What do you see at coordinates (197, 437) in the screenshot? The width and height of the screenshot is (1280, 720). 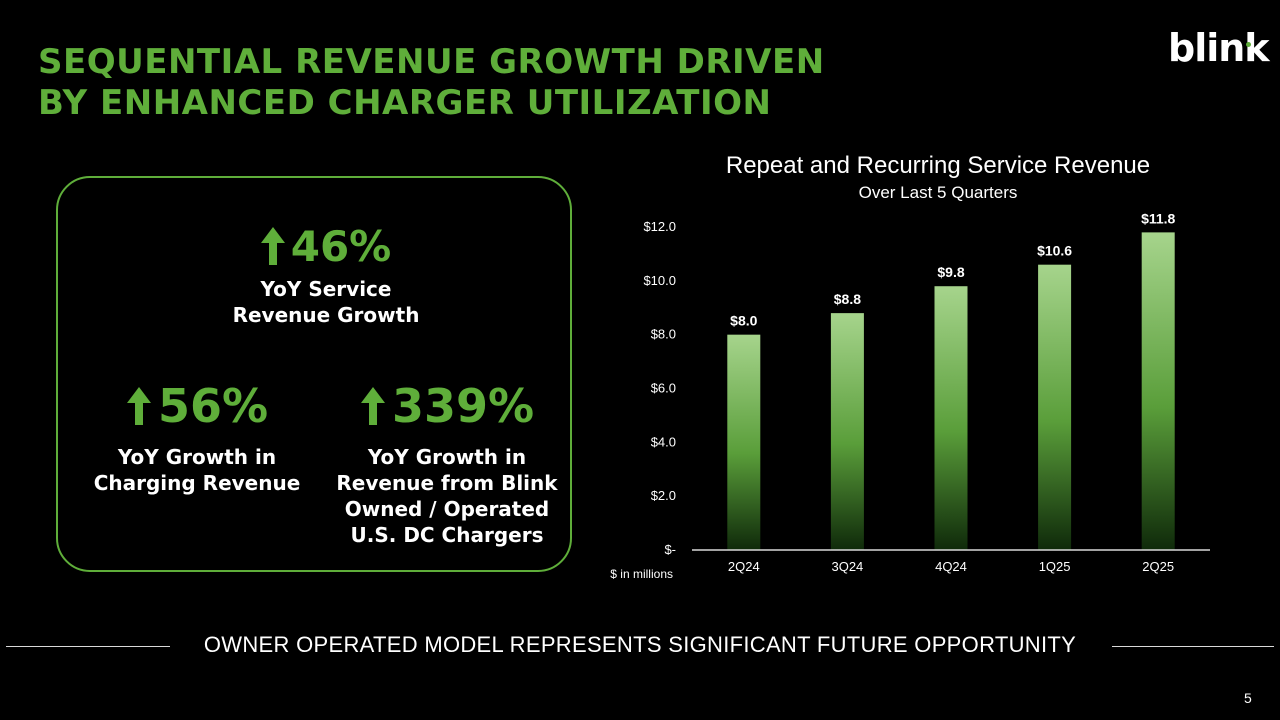 I see `kpi-charging-revenue: 56% YoY Growth in Charging Revenue` at bounding box center [197, 437].